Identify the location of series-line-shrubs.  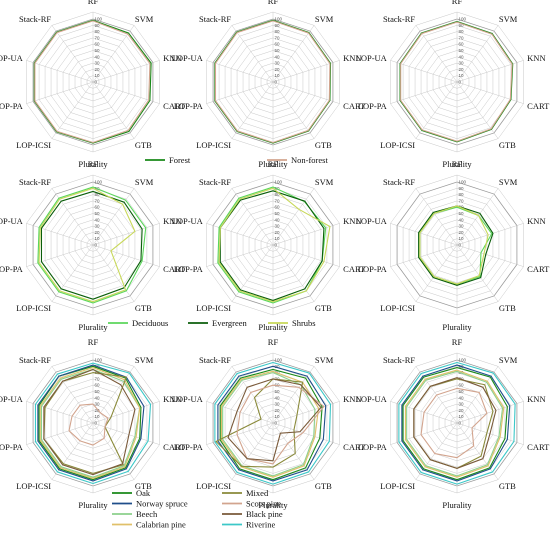
(274, 245).